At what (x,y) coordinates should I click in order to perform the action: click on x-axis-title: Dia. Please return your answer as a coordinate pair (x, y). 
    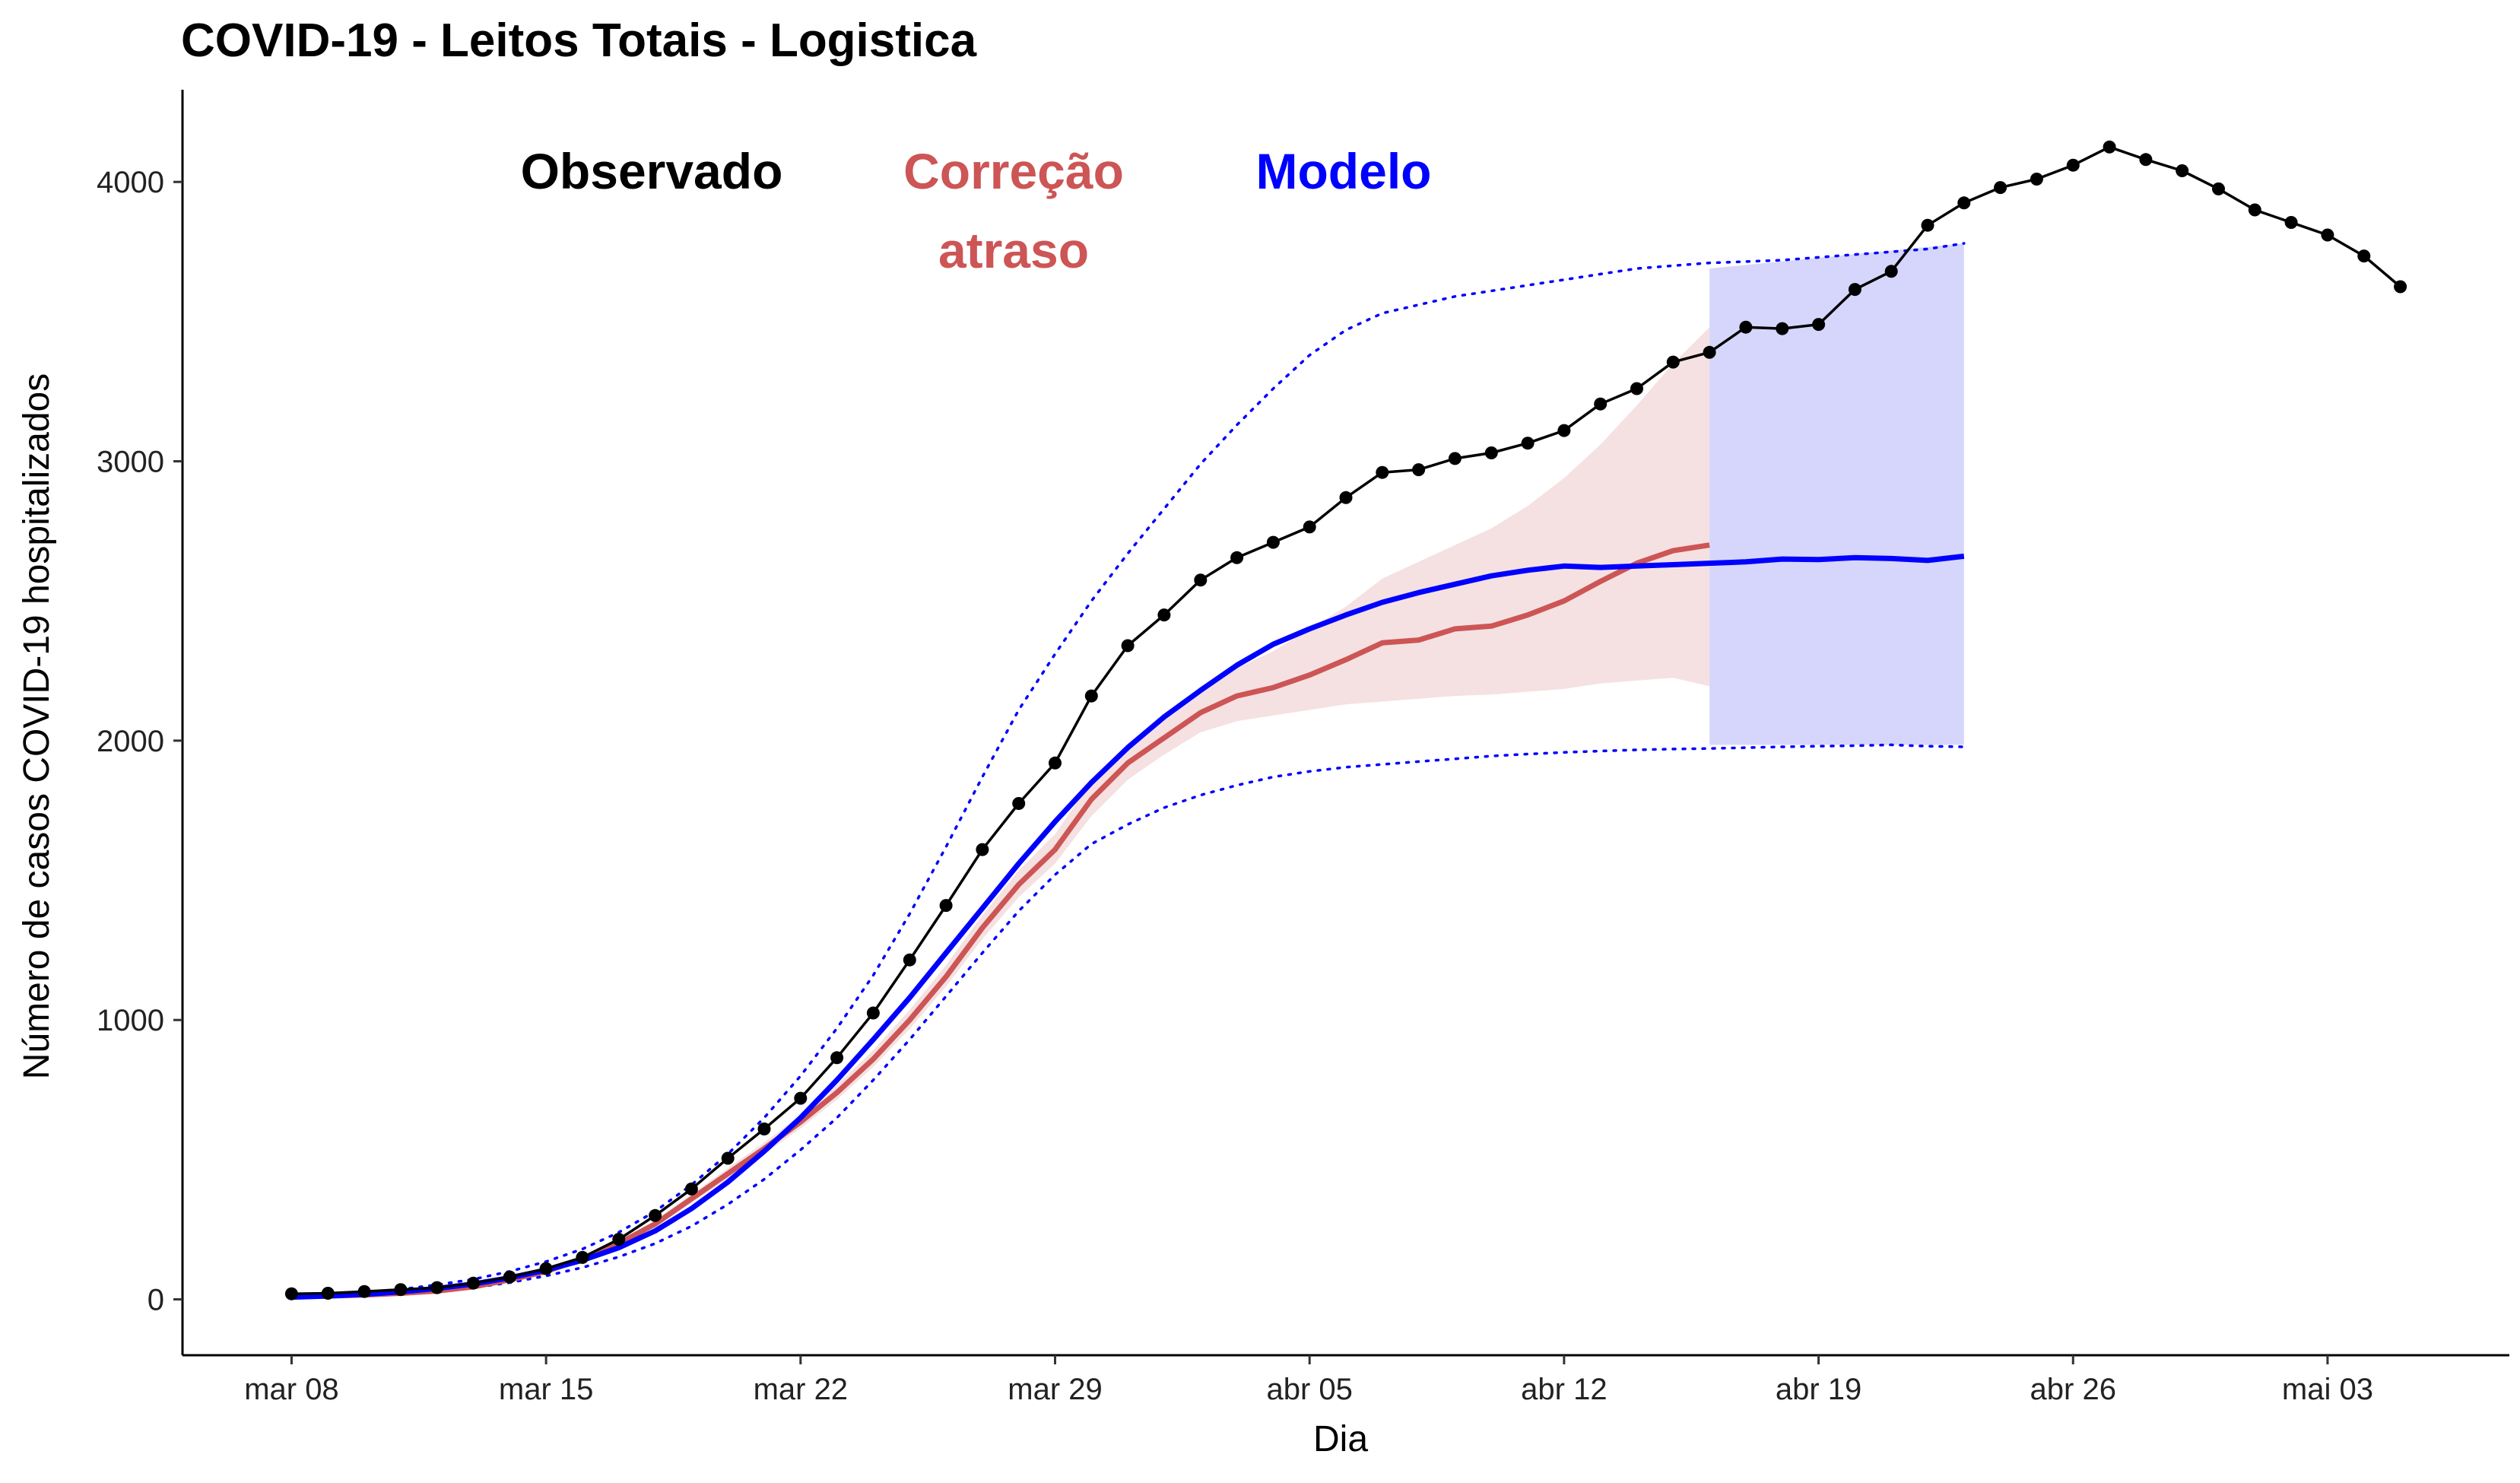
    Looking at the image, I should click on (1340, 1439).